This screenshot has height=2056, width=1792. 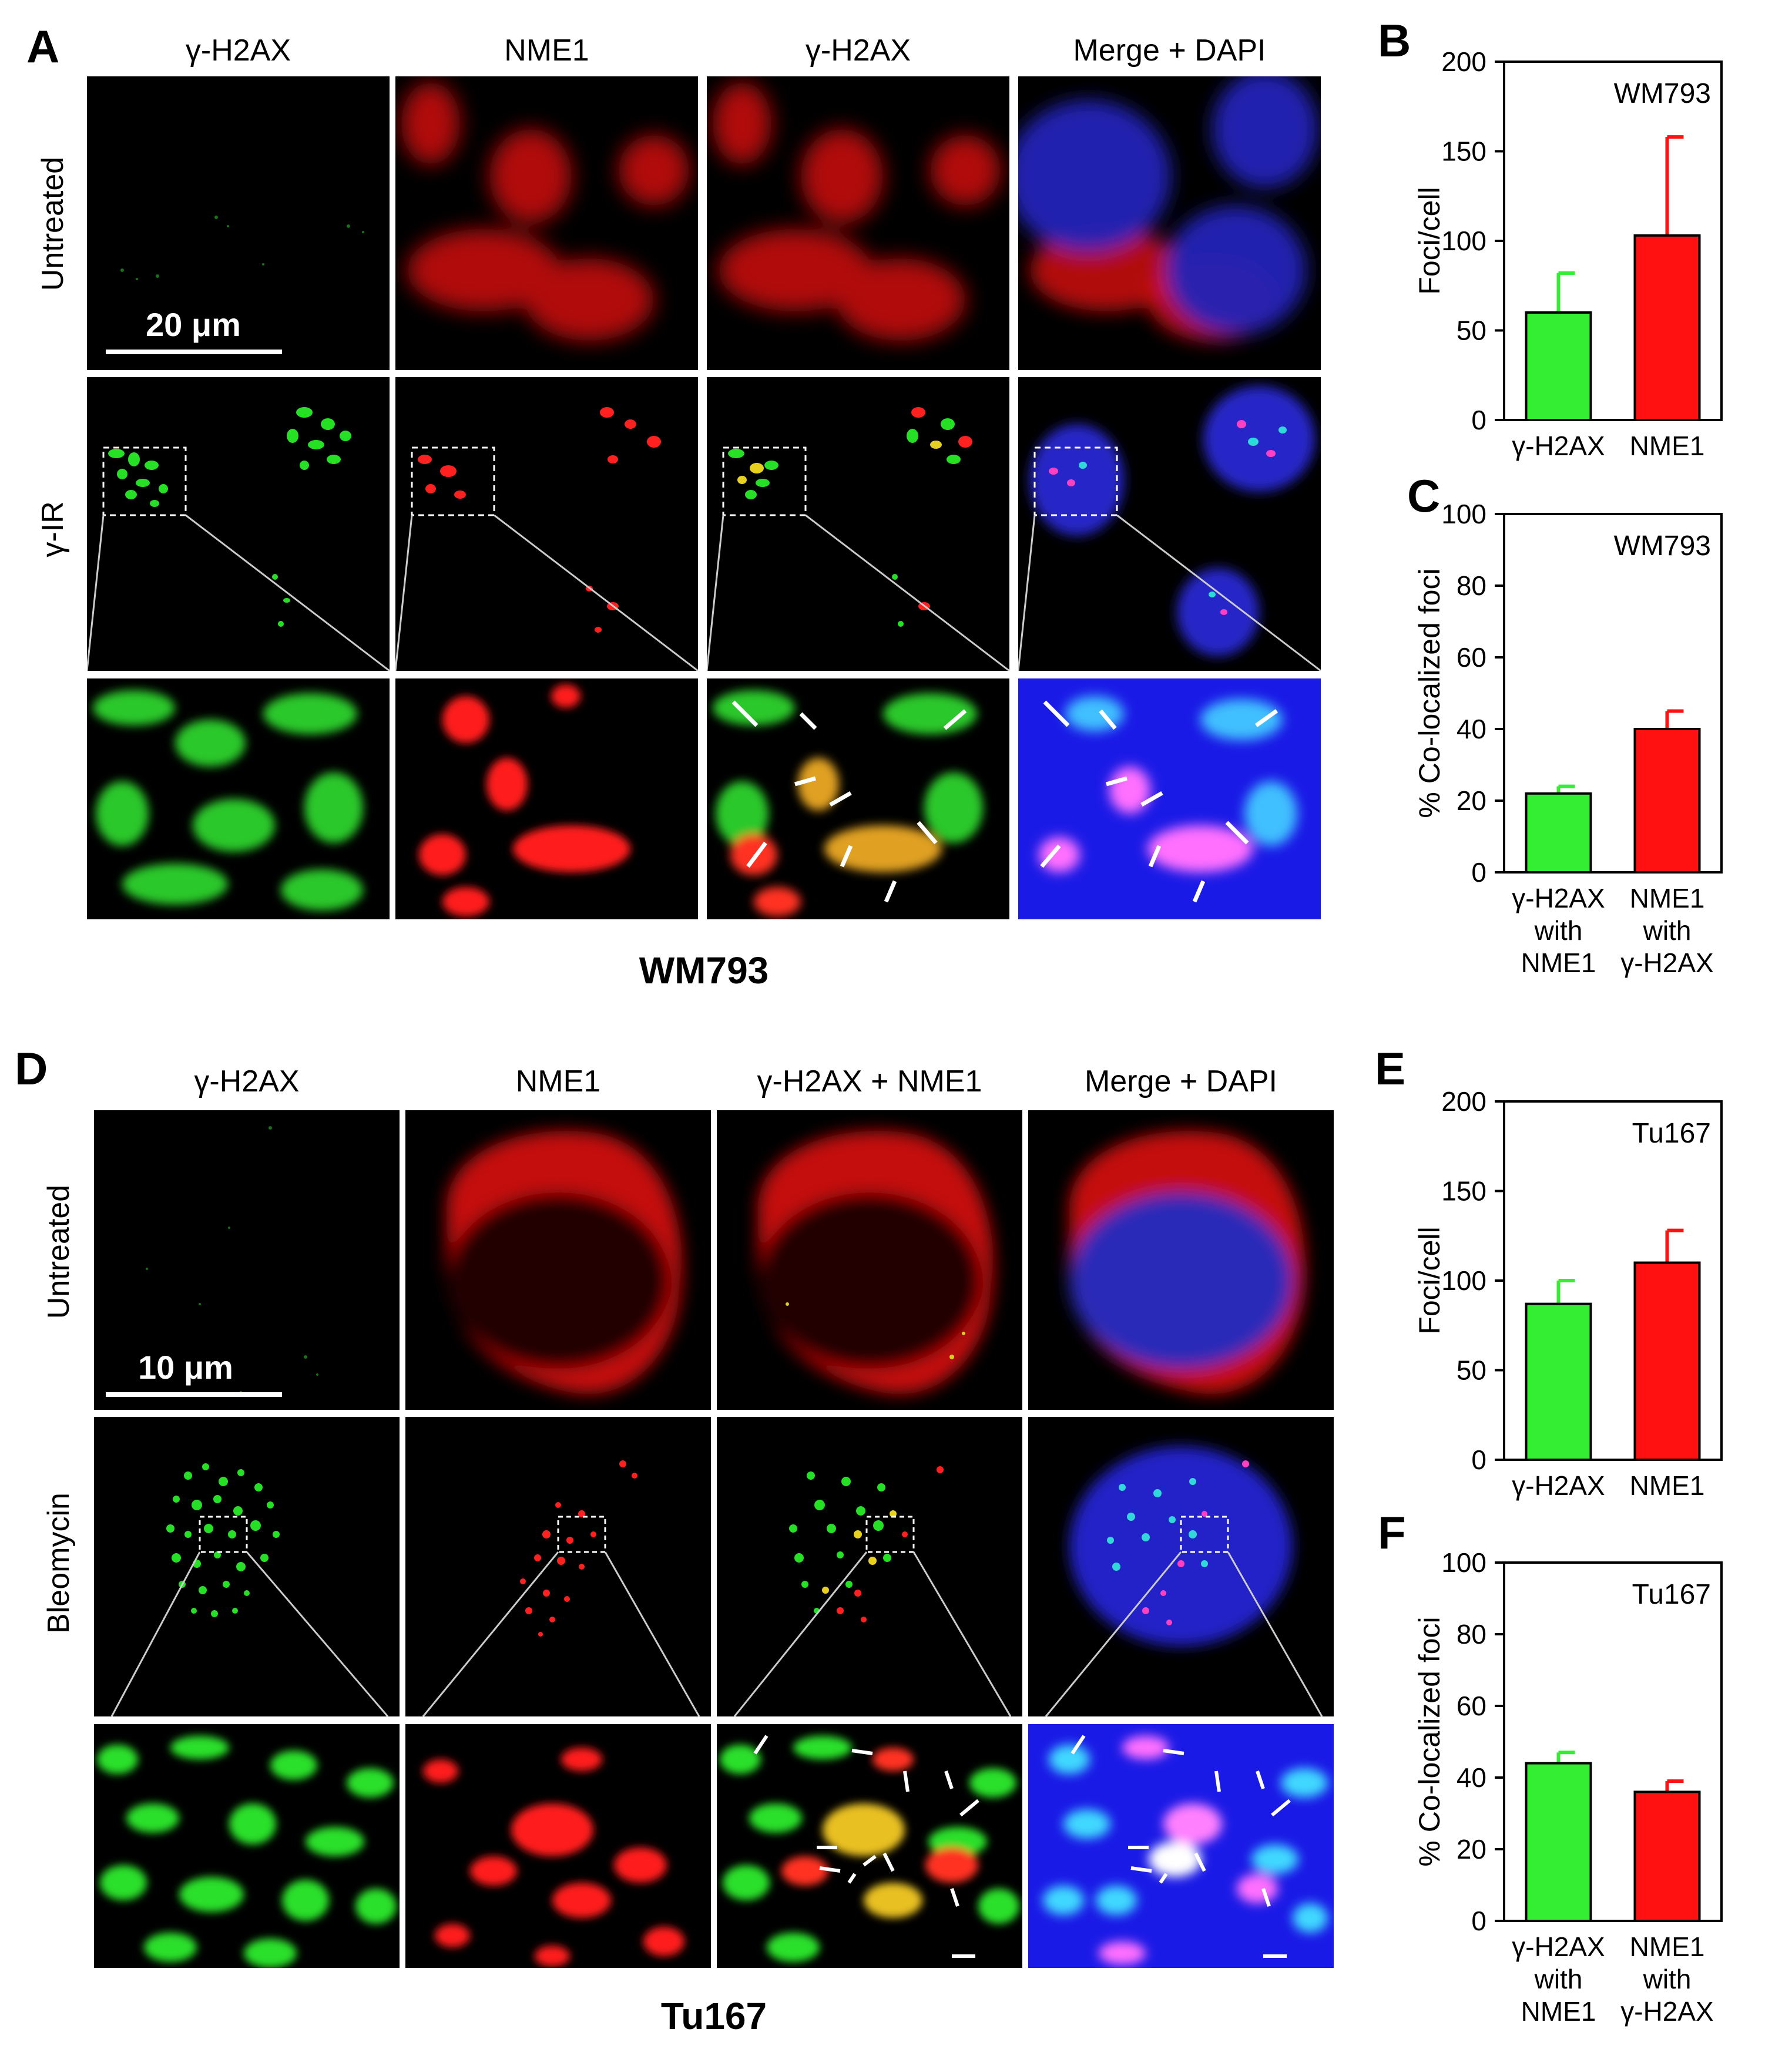 I want to click on panel-d-image-bleomycin-nme1, so click(x=558, y=1566).